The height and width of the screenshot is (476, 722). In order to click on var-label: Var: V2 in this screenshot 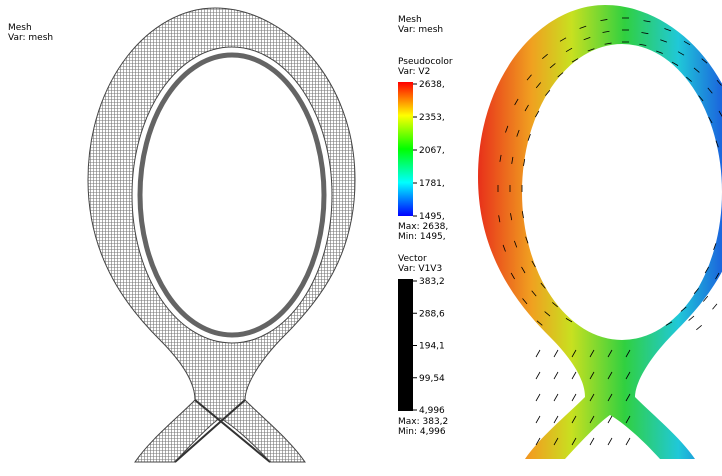, I will do `click(414, 72)`.